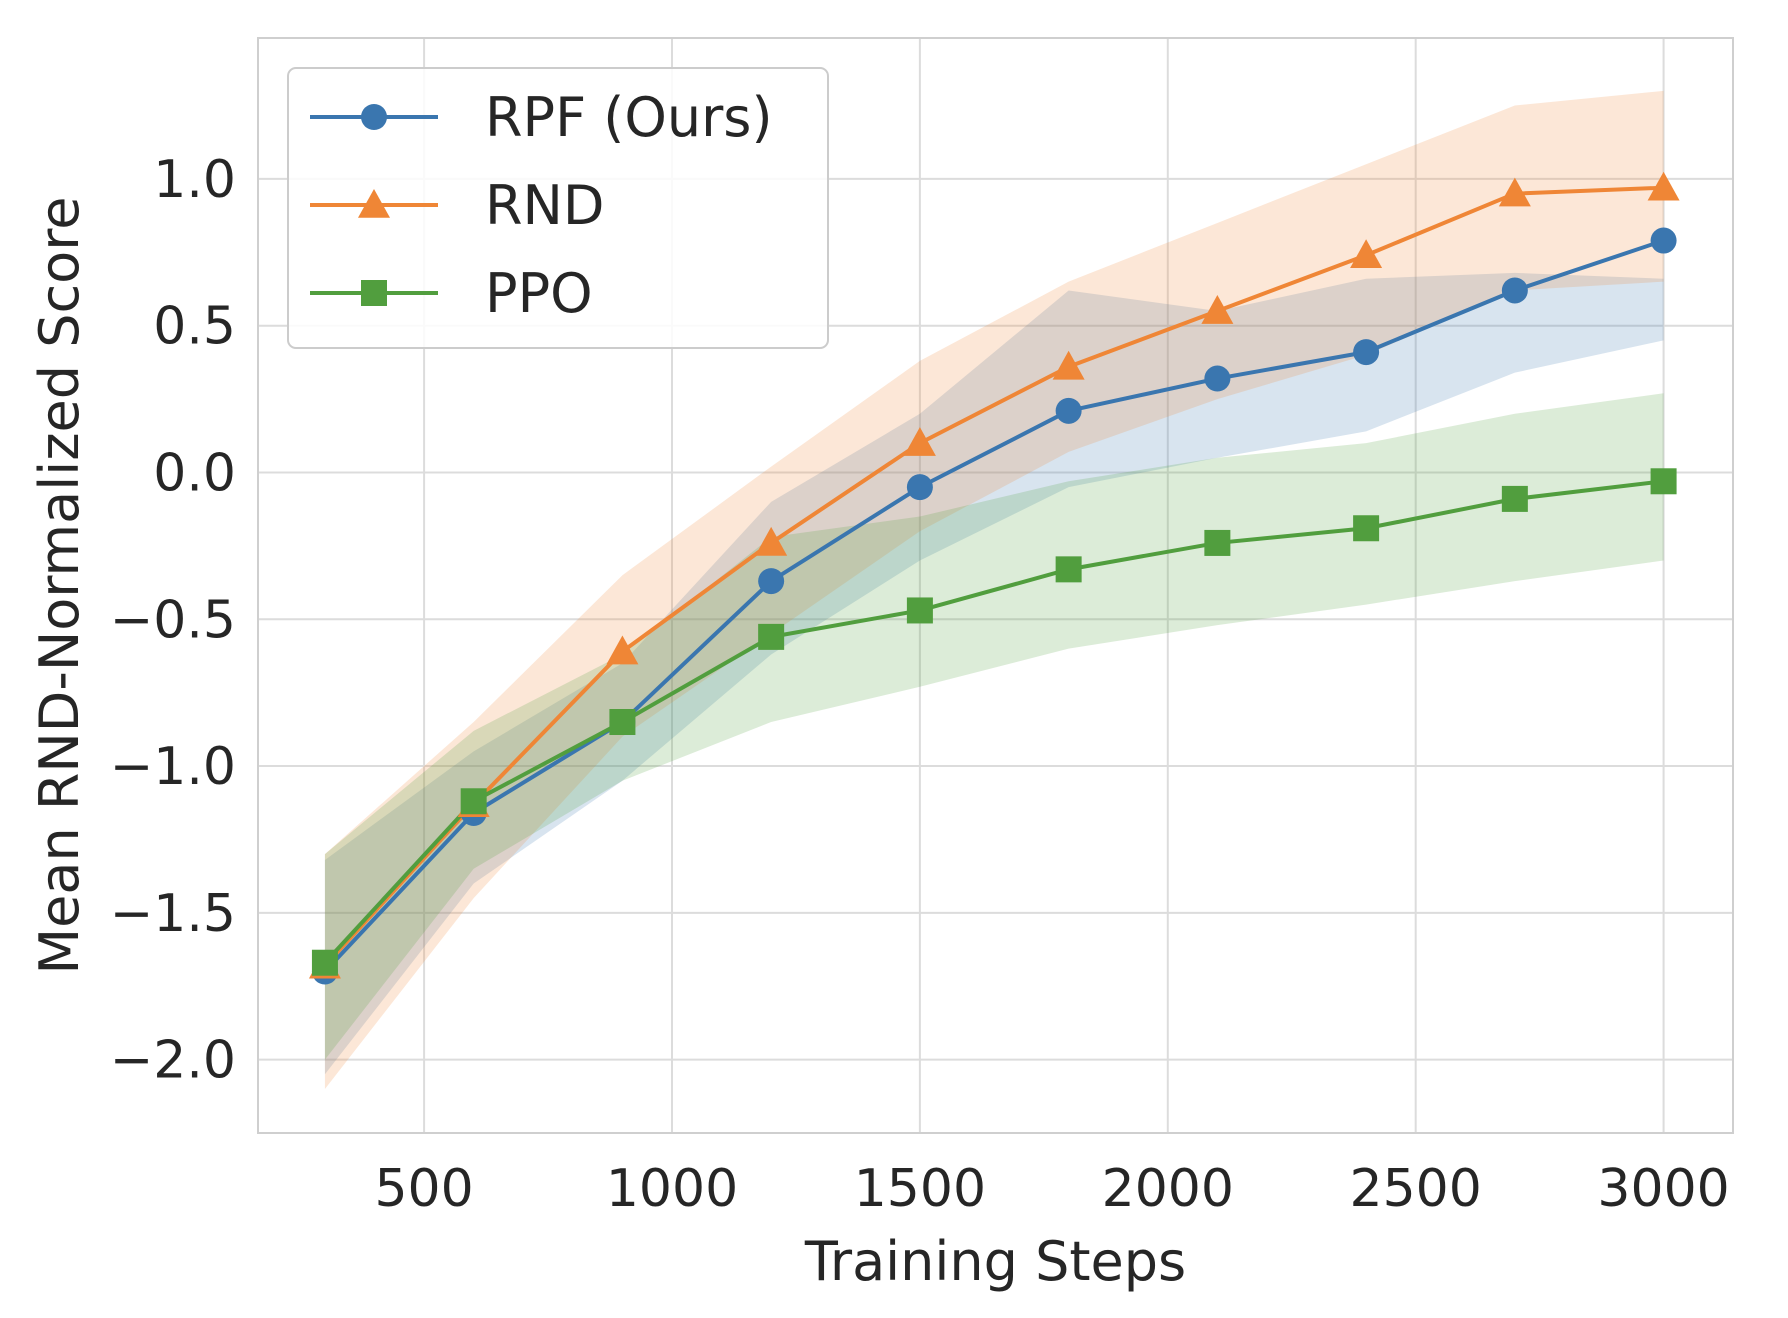 The image size is (1788, 1318). I want to click on legend-box, so click(558, 208).